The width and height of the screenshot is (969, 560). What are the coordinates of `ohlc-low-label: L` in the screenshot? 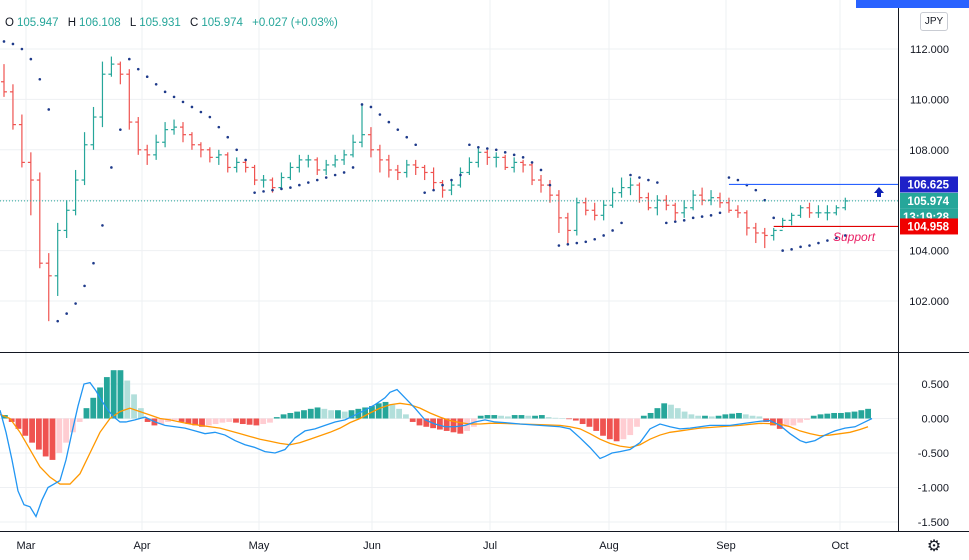 It's located at (133, 23).